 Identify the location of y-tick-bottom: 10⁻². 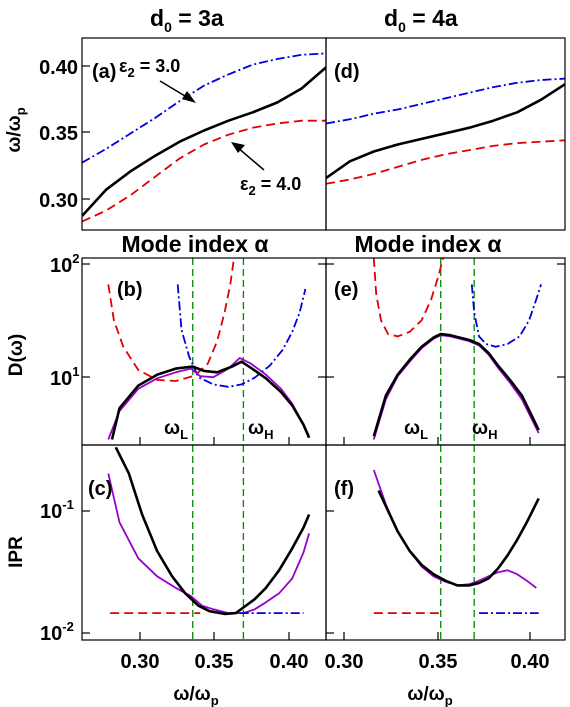
(57, 632).